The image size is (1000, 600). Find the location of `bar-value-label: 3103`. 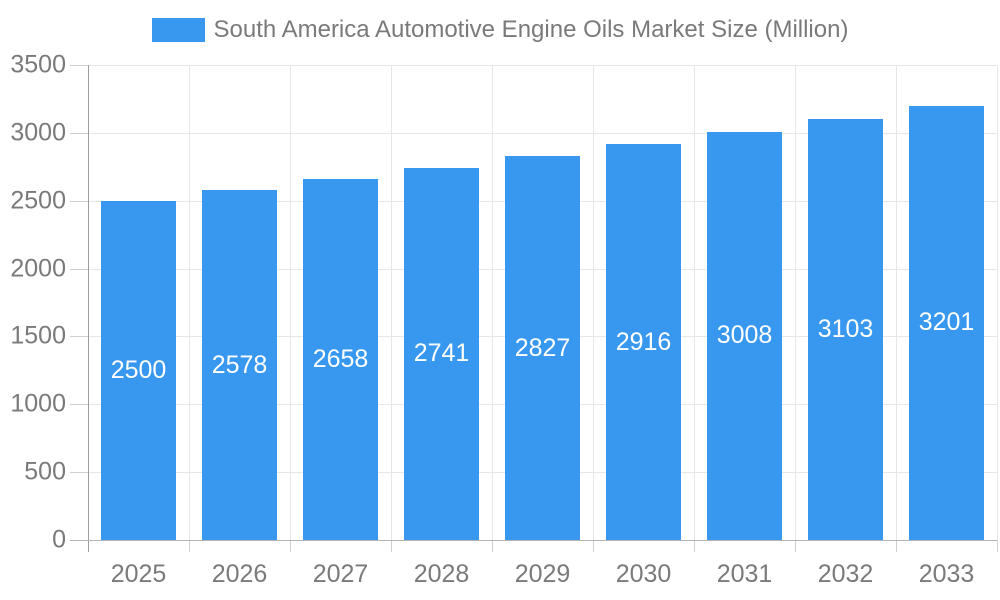

bar-value-label: 3103 is located at coordinates (845, 328).